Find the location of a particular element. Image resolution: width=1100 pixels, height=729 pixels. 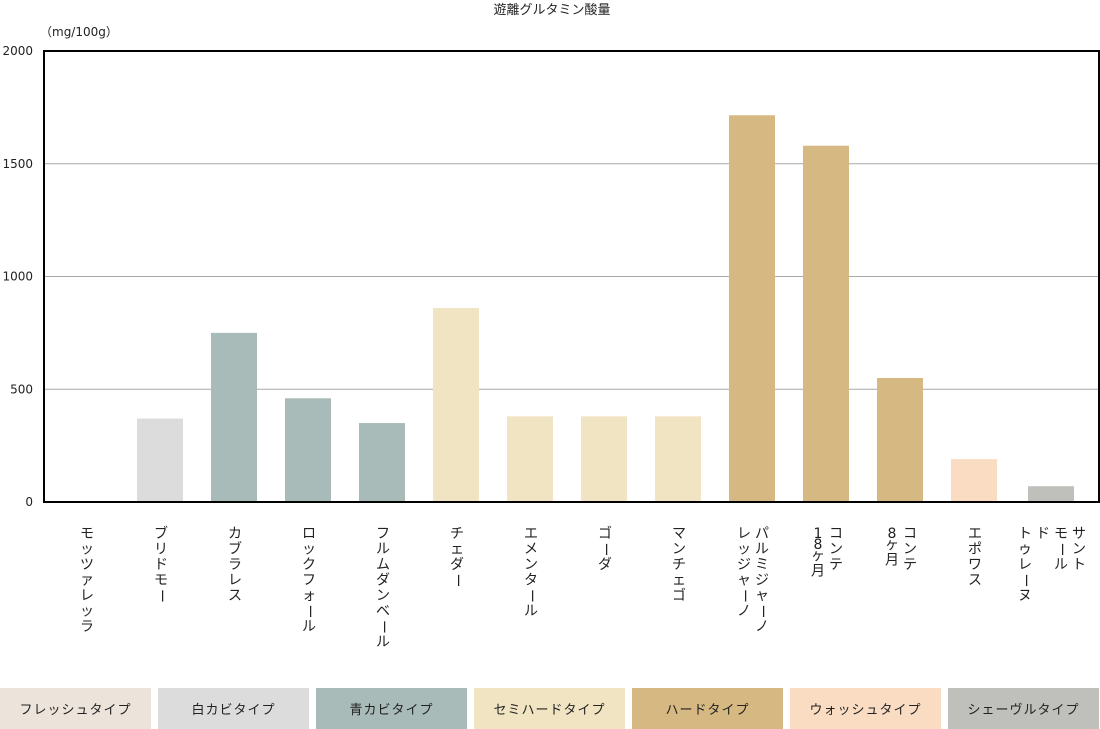

legend-item-semihard: セミハードタイプ is located at coordinates (549, 708).